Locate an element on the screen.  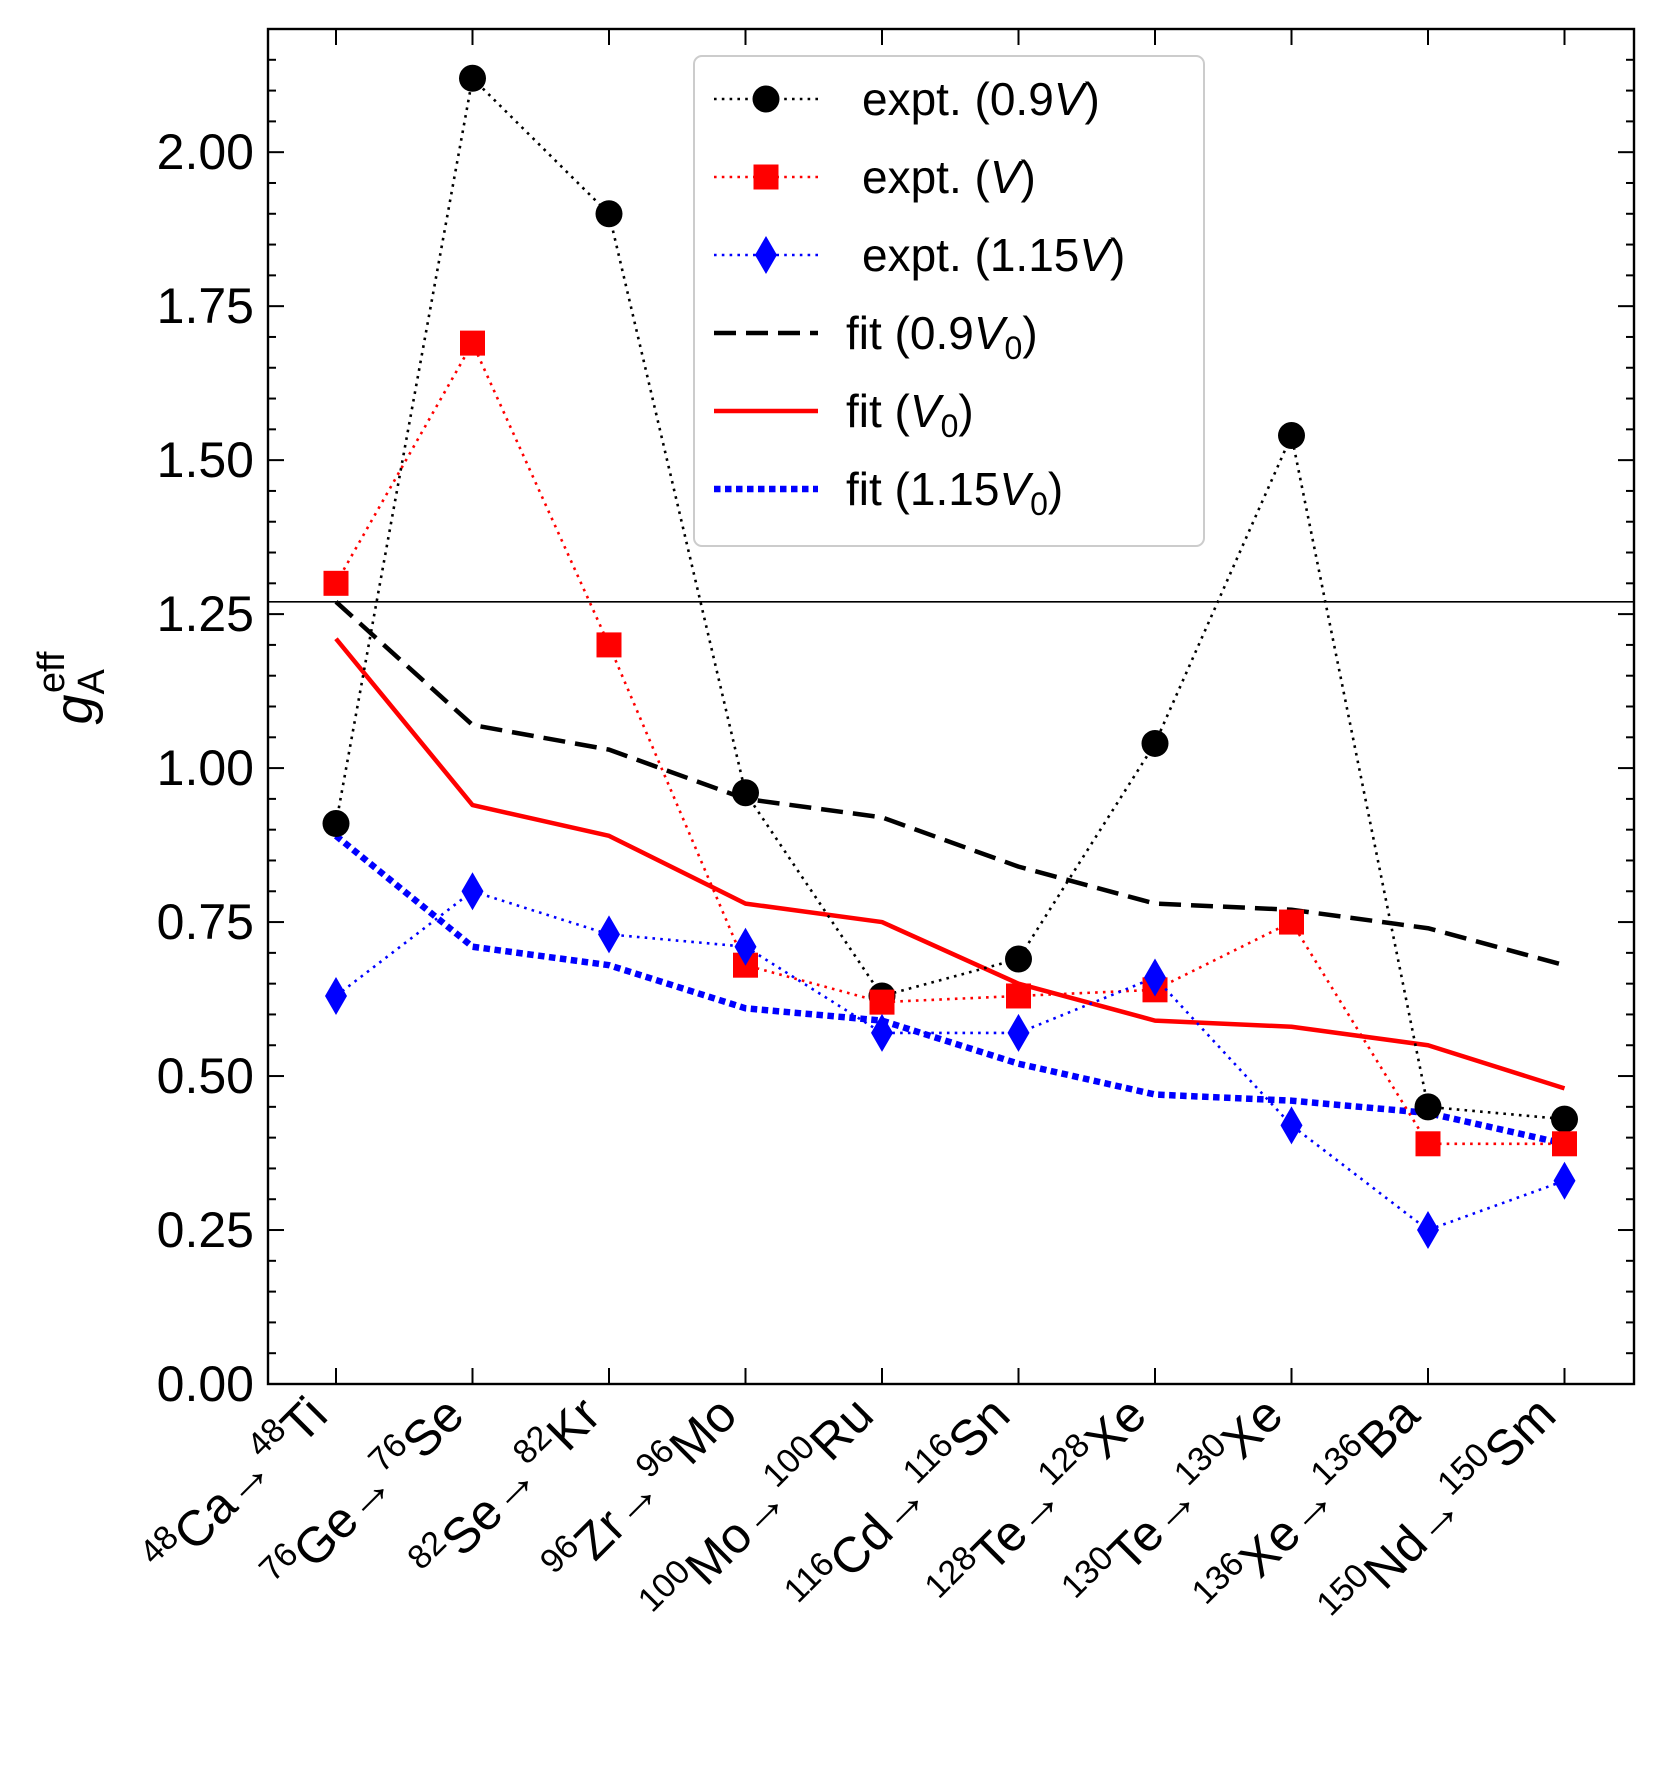
legend-label: fit (V0) is located at coordinates (910, 414).